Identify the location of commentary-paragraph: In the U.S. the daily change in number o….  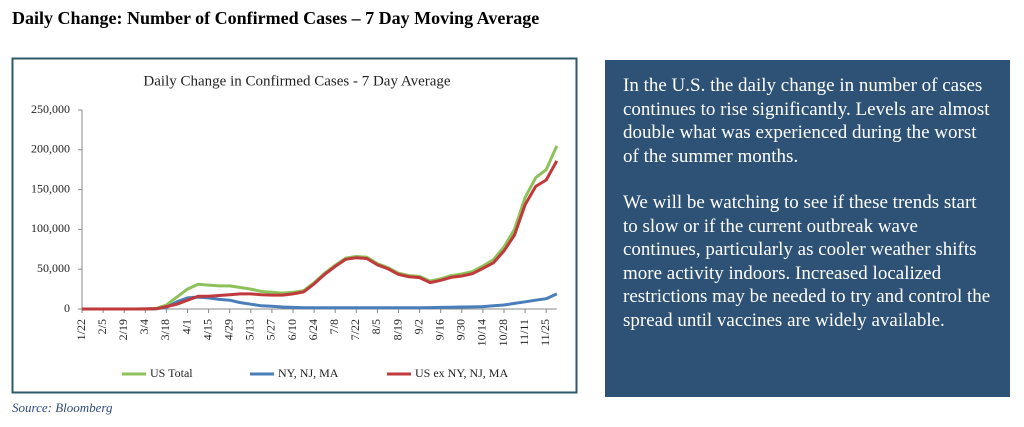
(806, 121).